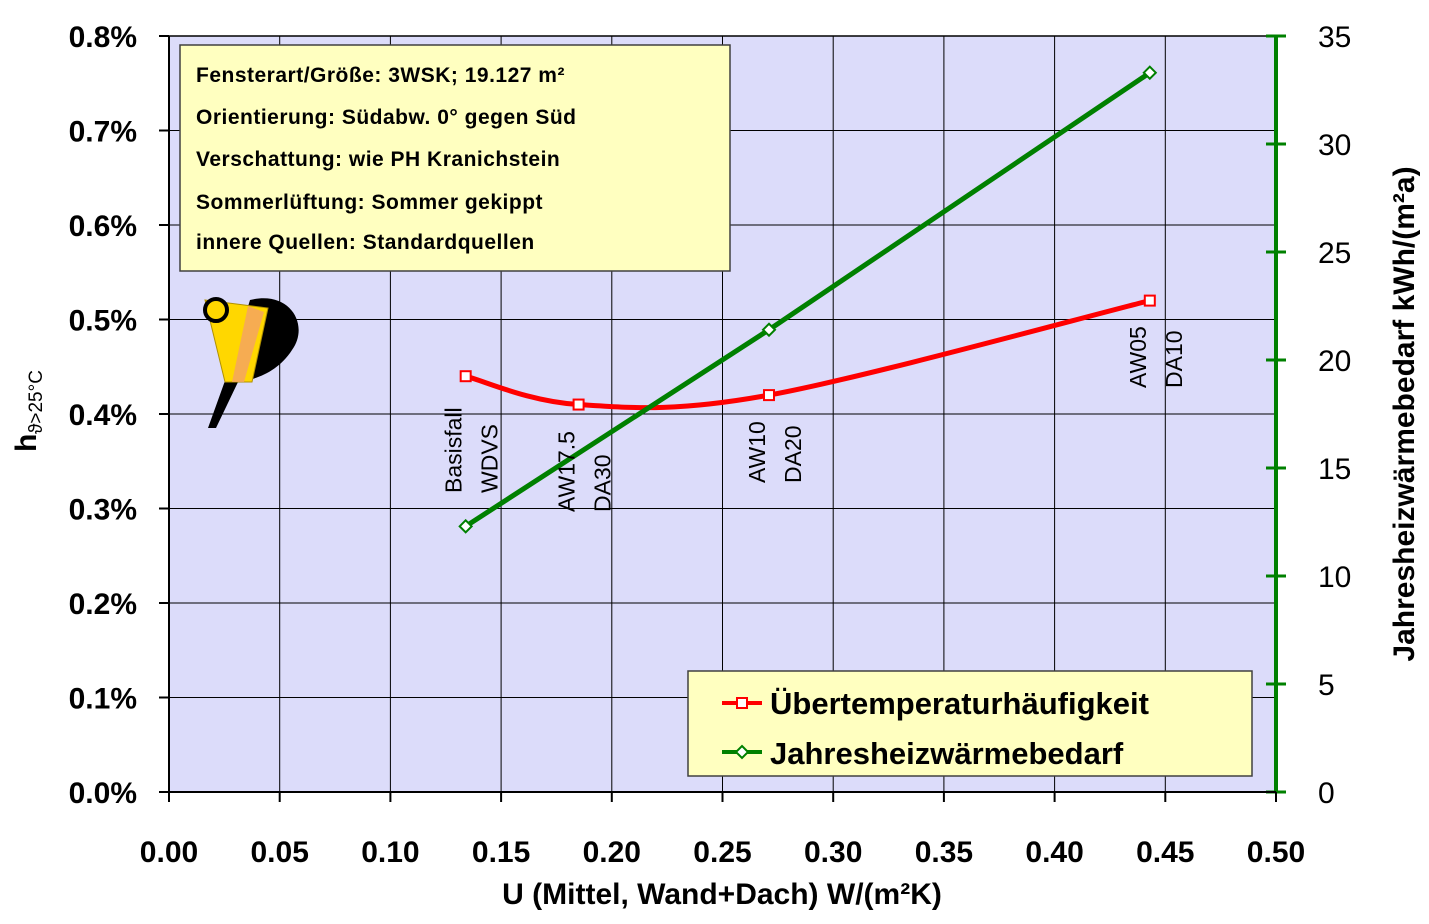  I want to click on legend-label: Übertemperaturhäufigkeit, so click(959, 703).